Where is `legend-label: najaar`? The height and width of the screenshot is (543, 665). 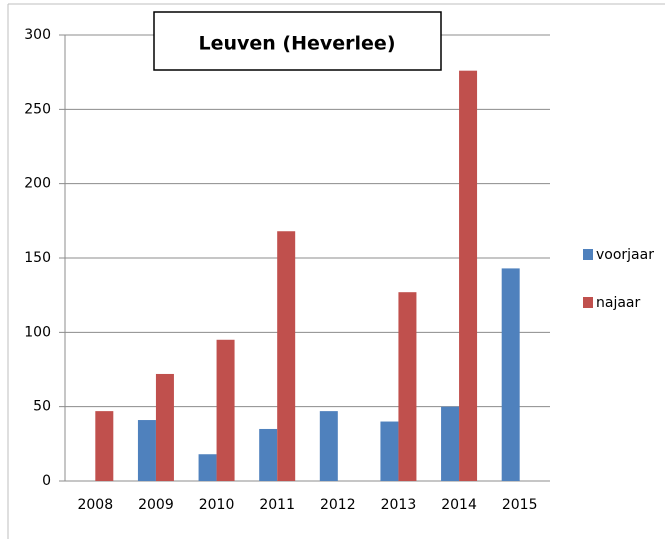 legend-label: najaar is located at coordinates (618, 303).